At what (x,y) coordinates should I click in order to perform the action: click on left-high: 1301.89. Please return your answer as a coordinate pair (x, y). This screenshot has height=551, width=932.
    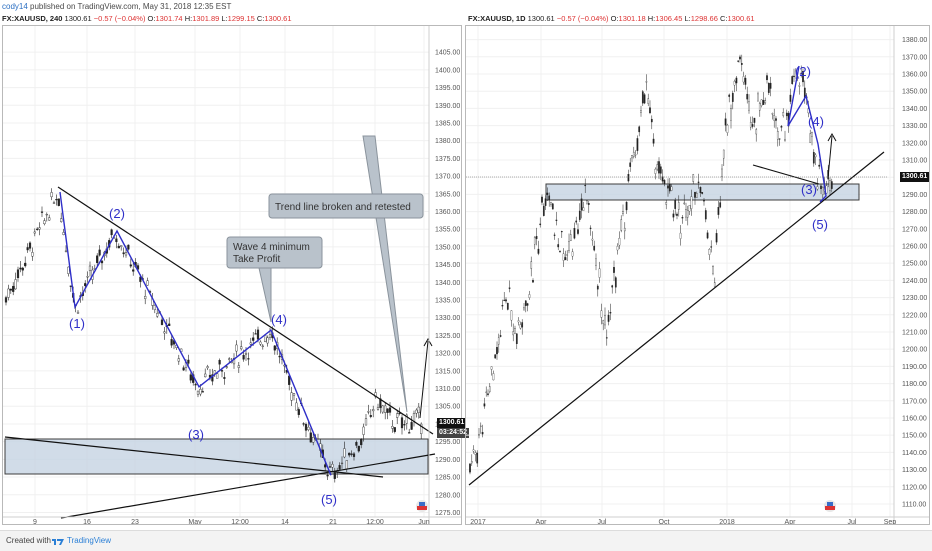
    Looking at the image, I should click on (206, 18).